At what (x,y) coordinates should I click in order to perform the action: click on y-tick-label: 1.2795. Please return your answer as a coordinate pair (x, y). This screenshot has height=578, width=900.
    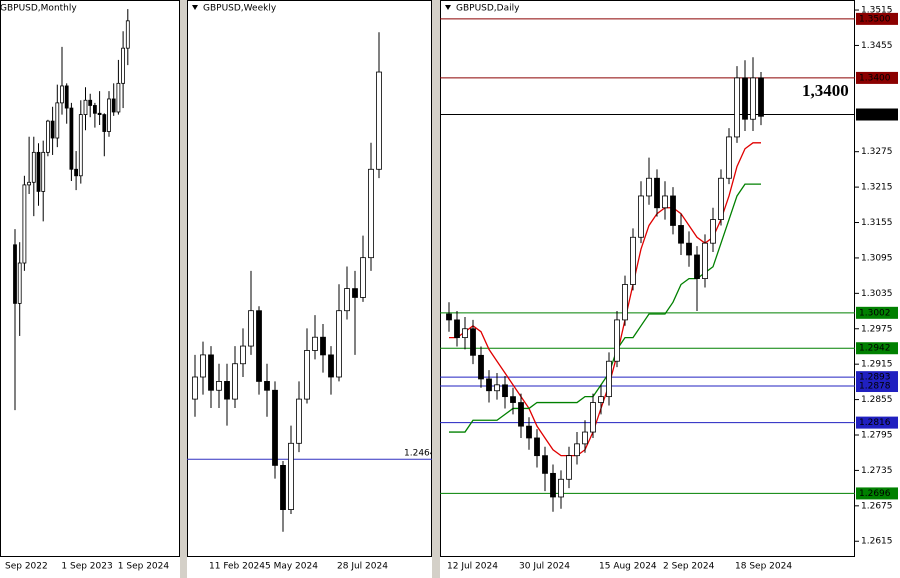
    Looking at the image, I should click on (877, 436).